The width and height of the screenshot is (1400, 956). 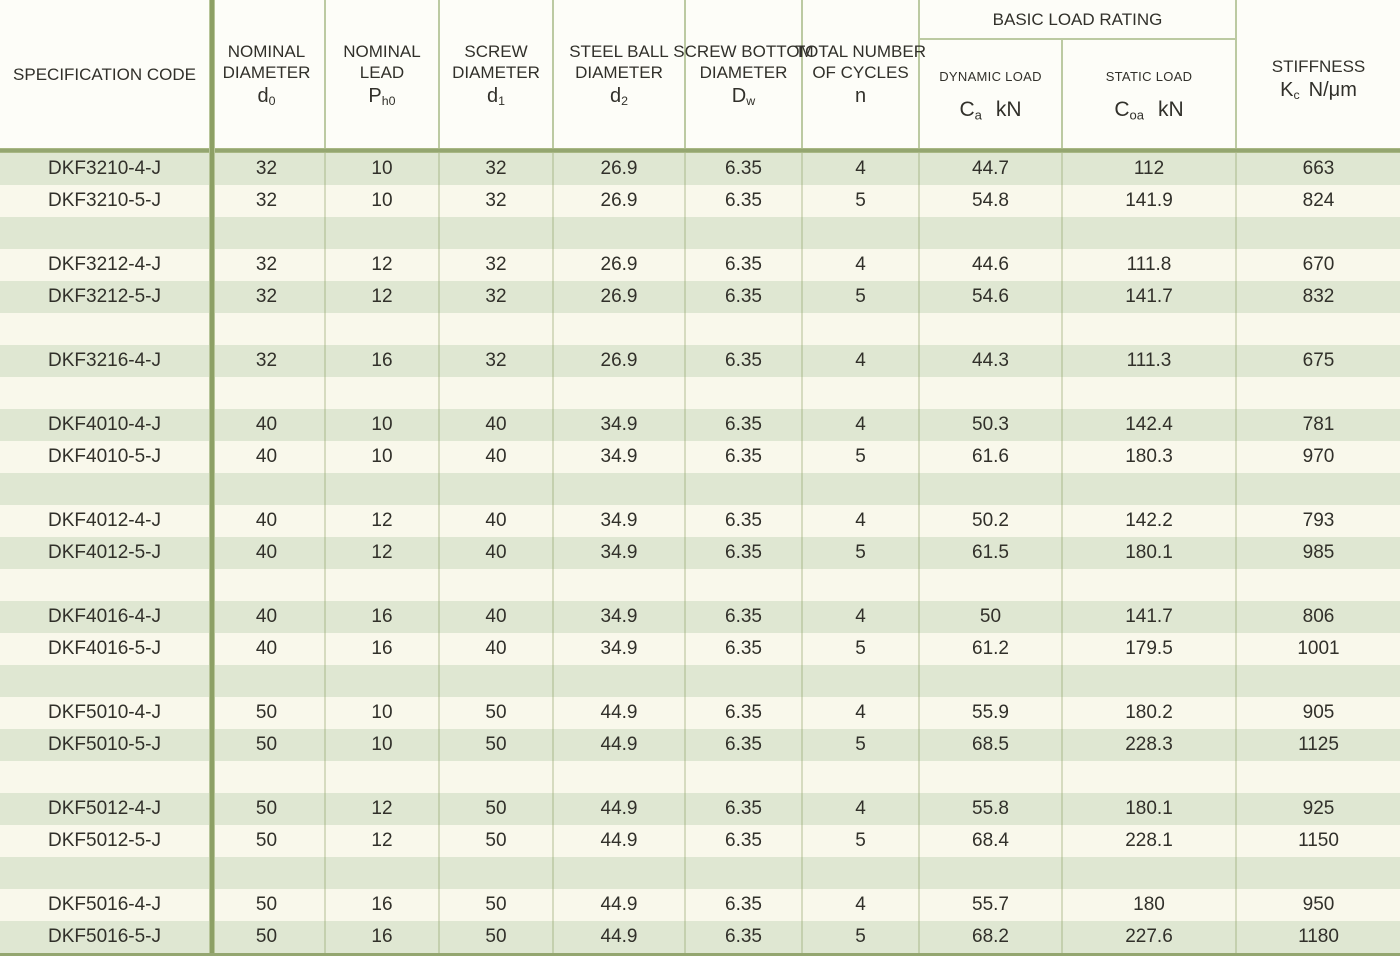 What do you see at coordinates (1149, 94) in the screenshot?
I see `header-static-load: STATIC LOAD Coa kN` at bounding box center [1149, 94].